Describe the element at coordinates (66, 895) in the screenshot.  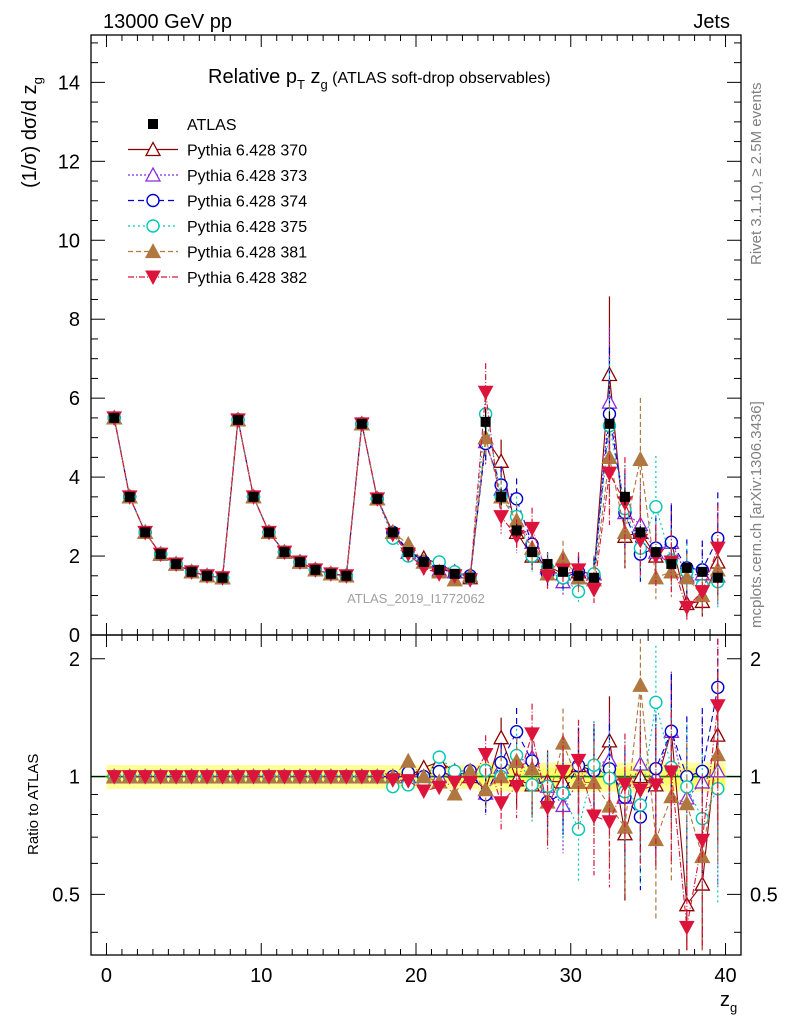
I see `ratio-y-tick-label-left: 0.5` at that location.